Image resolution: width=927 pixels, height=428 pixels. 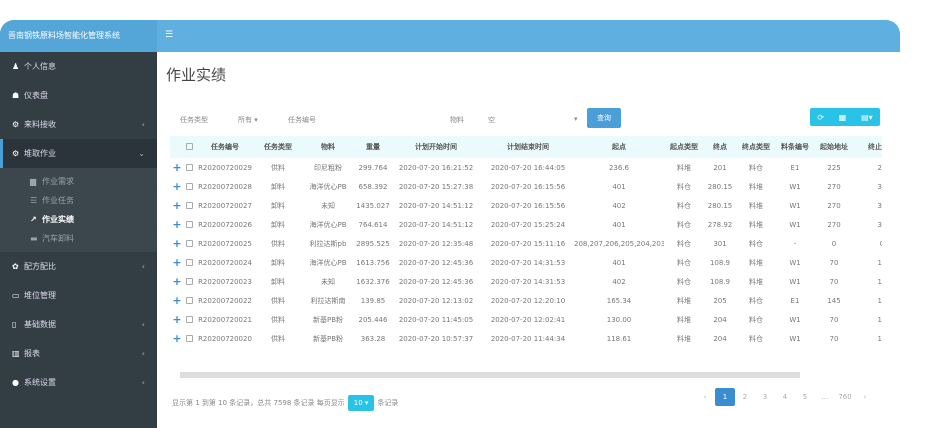 What do you see at coordinates (78, 219) in the screenshot?
I see `submenu-item: ↗ 作业实绩` at bounding box center [78, 219].